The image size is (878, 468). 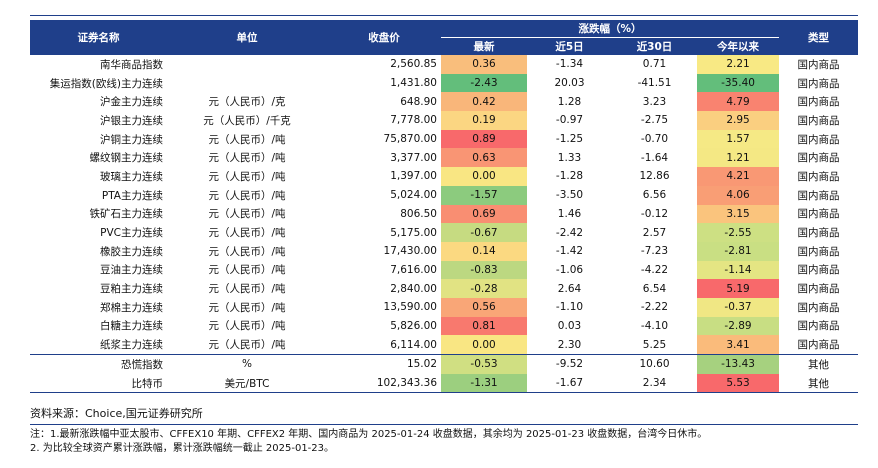 I want to click on row-unit: 元（人民币）/克, so click(x=247, y=102).